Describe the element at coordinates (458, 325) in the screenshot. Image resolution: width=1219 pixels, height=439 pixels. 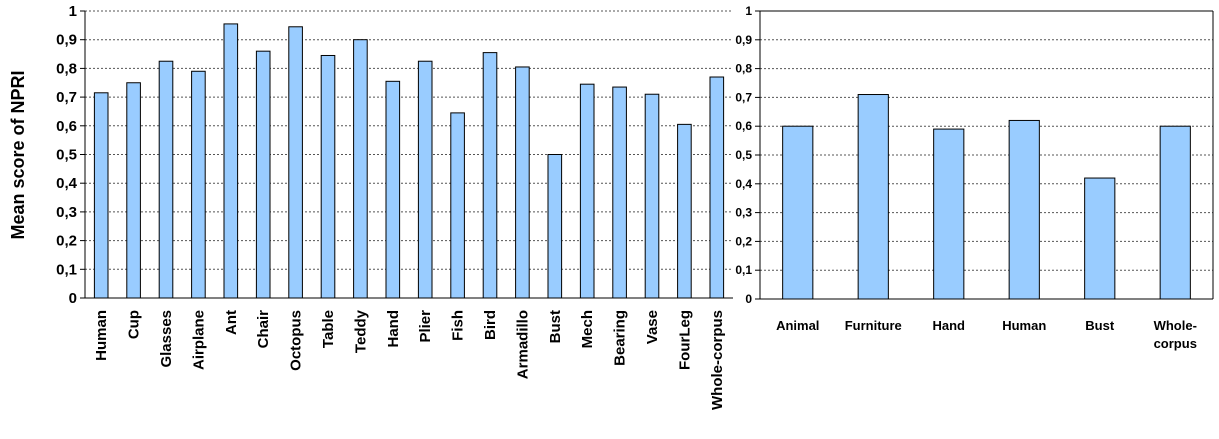
I see `left-chart-x-tick-label: Fish` at that location.